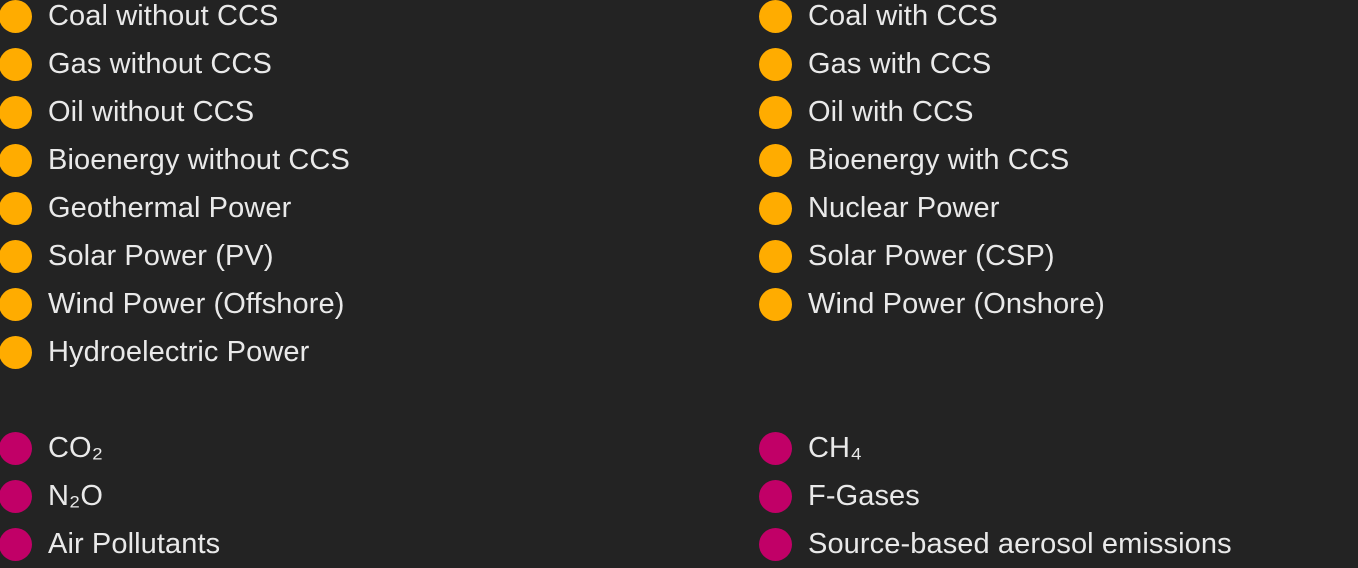 This screenshot has height=568, width=1358. What do you see at coordinates (380, 544) in the screenshot?
I see `legend-item-air-pollutants: Air Pollutants` at bounding box center [380, 544].